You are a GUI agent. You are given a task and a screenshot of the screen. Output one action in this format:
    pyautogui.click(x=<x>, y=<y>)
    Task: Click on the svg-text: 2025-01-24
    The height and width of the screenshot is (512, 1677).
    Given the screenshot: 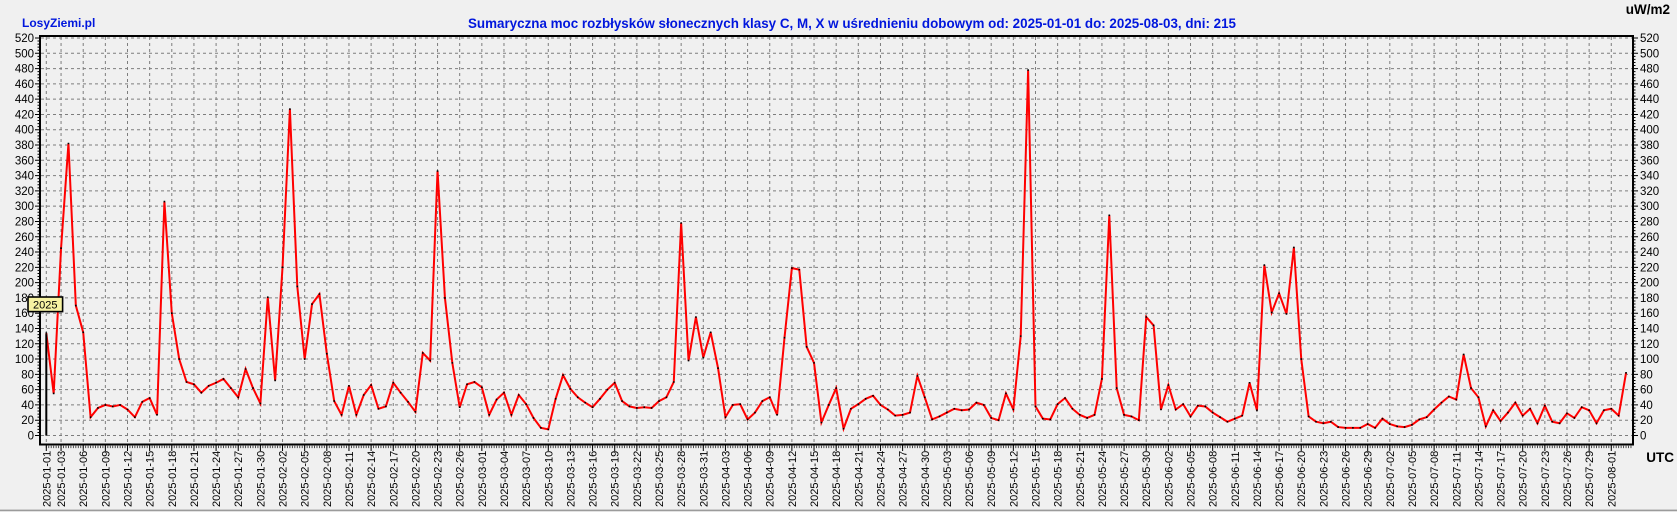 What is the action you would take?
    pyautogui.click(x=217, y=479)
    